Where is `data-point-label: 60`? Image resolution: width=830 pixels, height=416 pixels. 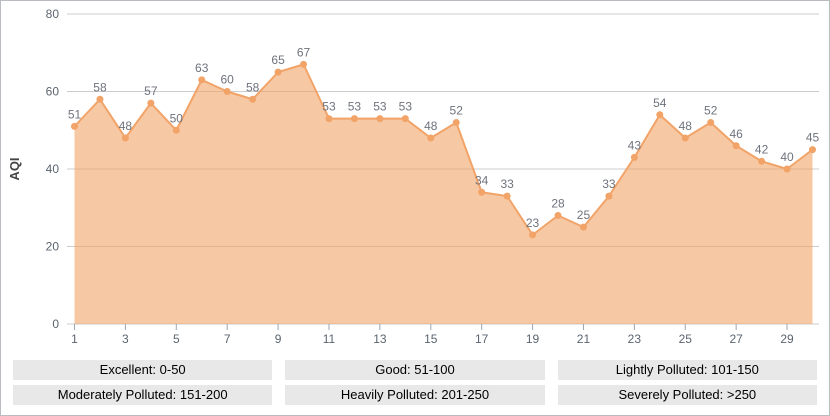 data-point-label: 60 is located at coordinates (228, 80).